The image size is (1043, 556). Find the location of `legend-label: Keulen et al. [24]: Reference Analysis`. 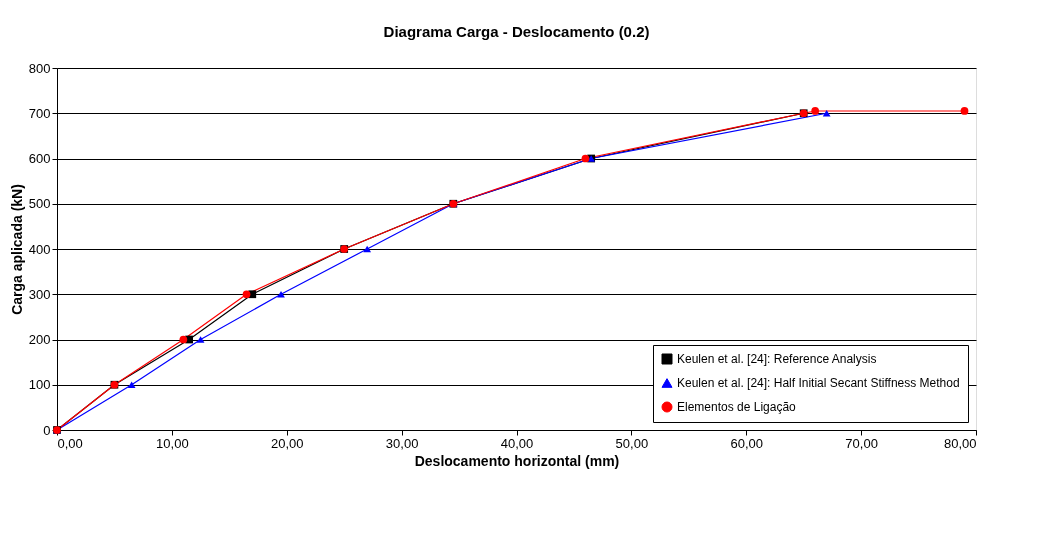

legend-label: Keulen et al. [24]: Reference Analysis is located at coordinates (777, 359).